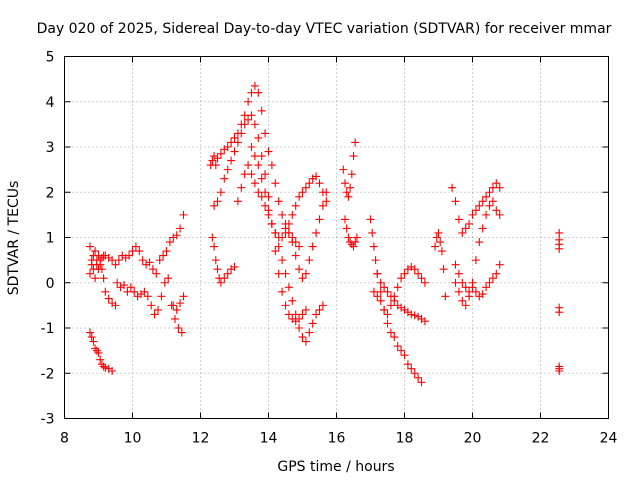 The height and width of the screenshot is (484, 640). I want to click on series-track-d, so click(149, 244).